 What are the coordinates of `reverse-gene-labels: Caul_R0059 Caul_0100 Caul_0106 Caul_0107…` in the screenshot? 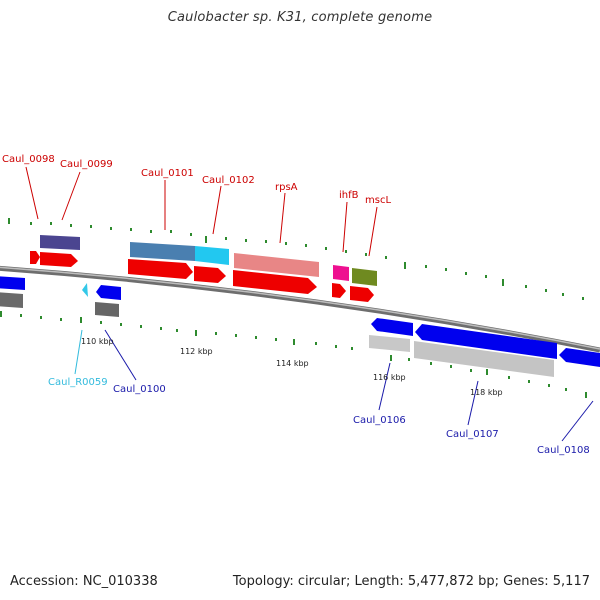 It's located at (319, 416).